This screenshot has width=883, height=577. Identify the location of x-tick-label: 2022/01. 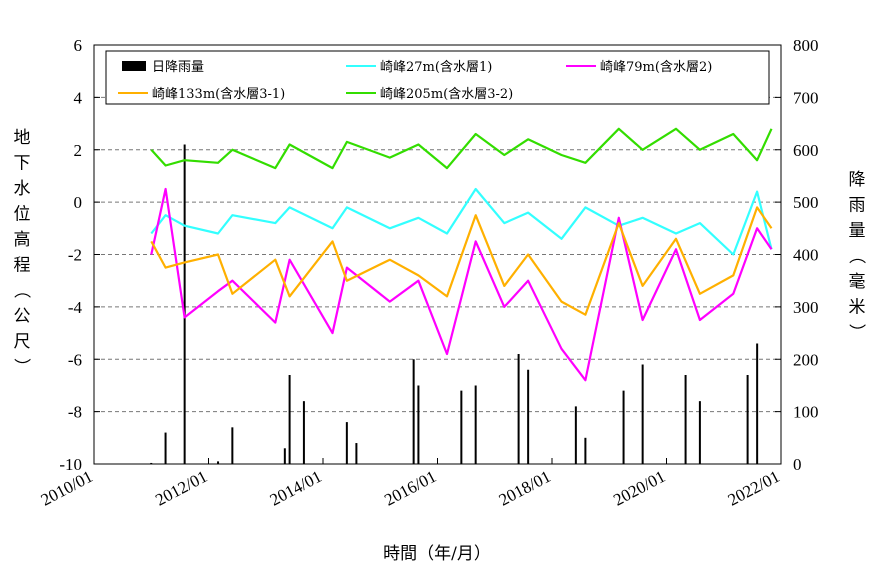
(754, 488).